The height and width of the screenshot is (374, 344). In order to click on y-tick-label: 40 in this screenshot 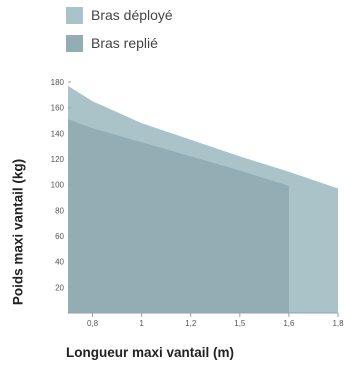, I will do `click(59, 262)`.